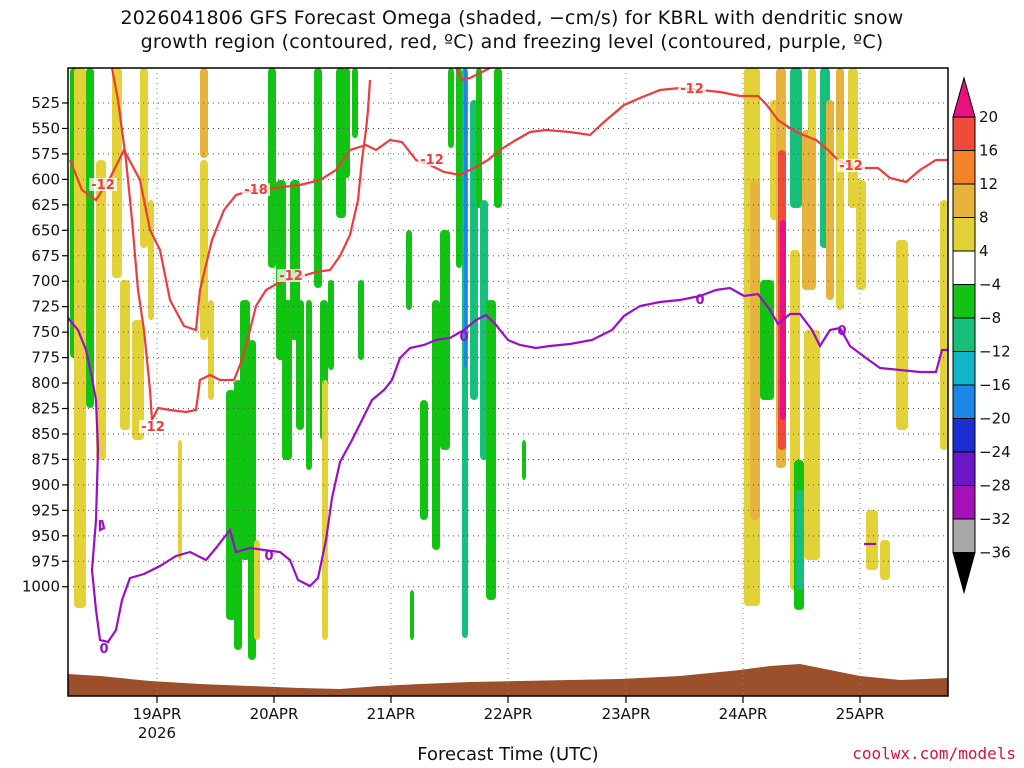 This screenshot has width=1024, height=768. What do you see at coordinates (995, 385) in the screenshot?
I see `colorbar-label: −16` at bounding box center [995, 385].